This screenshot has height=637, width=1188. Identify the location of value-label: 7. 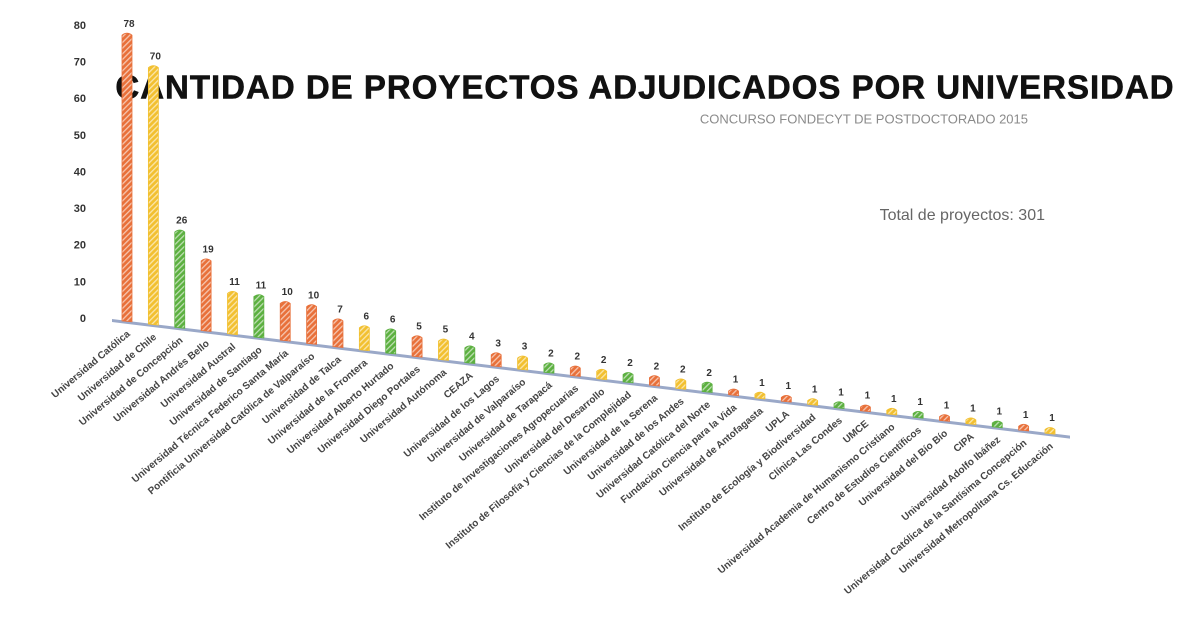
(340, 310).